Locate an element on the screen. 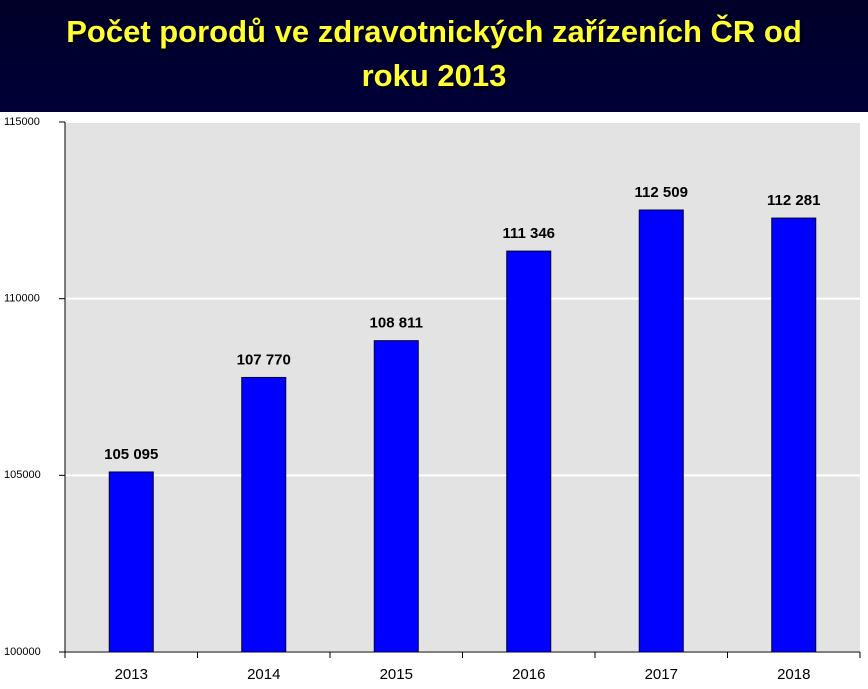 This screenshot has width=868, height=689. x-tick-label: 2017 is located at coordinates (661, 674).